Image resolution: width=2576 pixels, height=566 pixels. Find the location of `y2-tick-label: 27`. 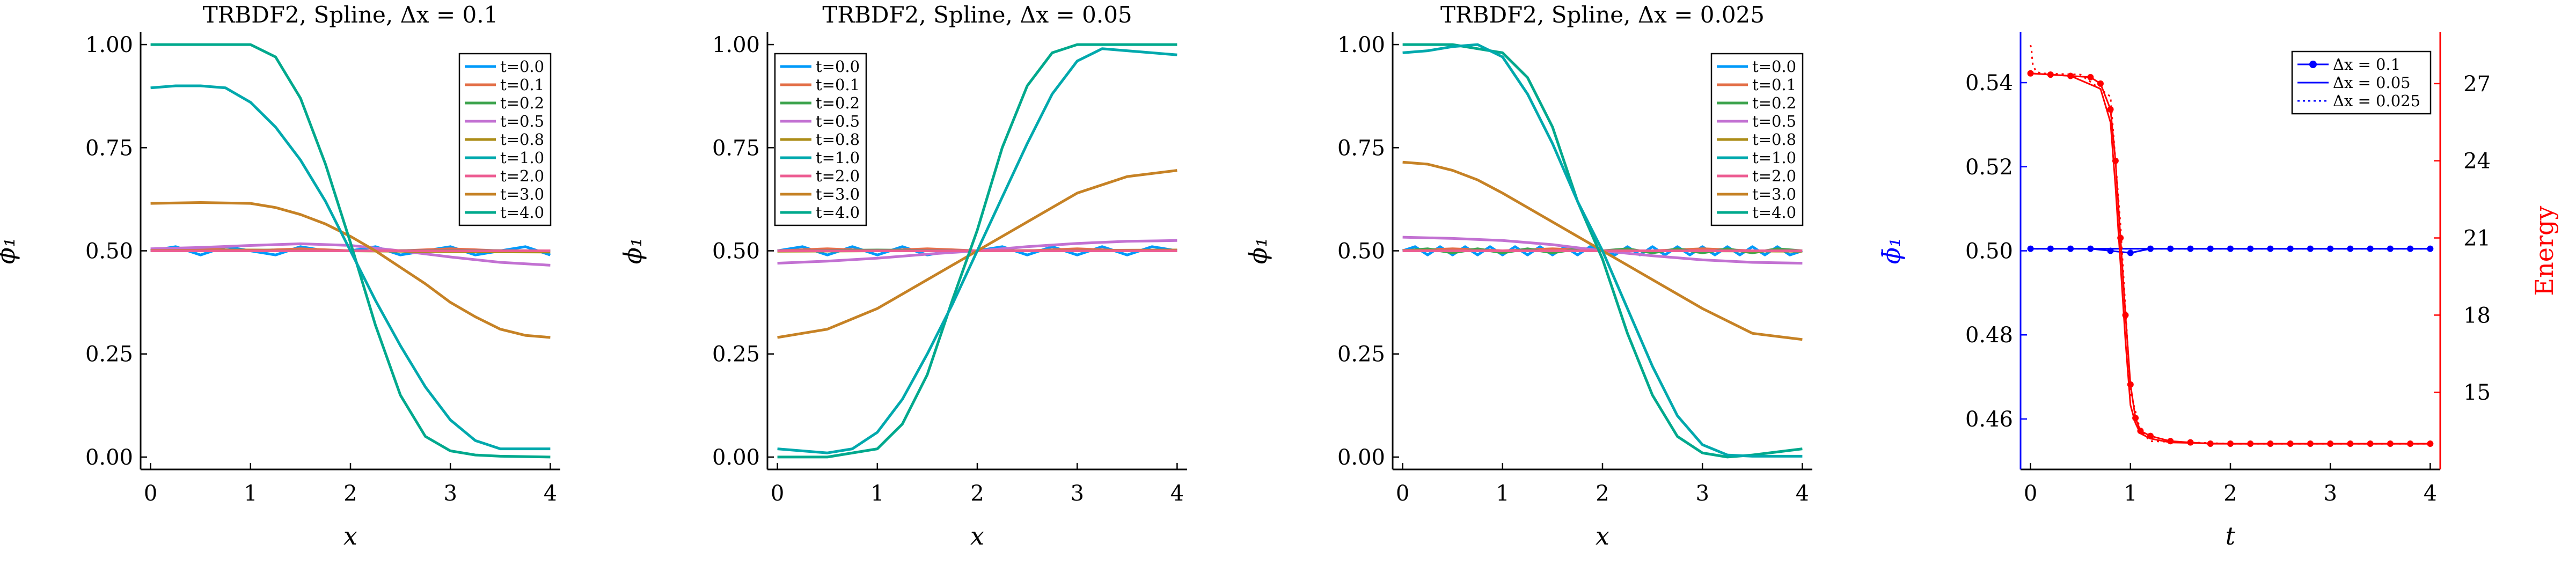

y2-tick-label: 27 is located at coordinates (2477, 84).